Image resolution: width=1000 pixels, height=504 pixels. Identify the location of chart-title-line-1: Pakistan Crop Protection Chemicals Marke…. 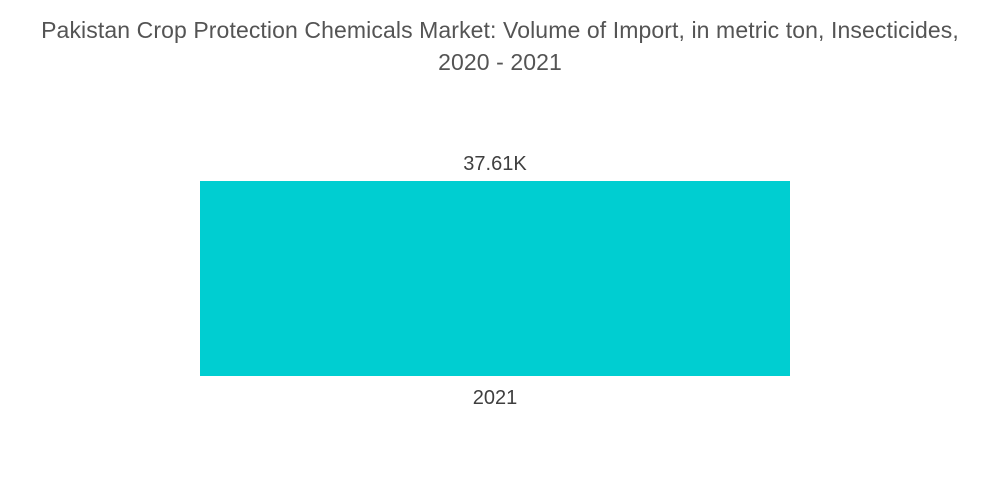
(500, 30).